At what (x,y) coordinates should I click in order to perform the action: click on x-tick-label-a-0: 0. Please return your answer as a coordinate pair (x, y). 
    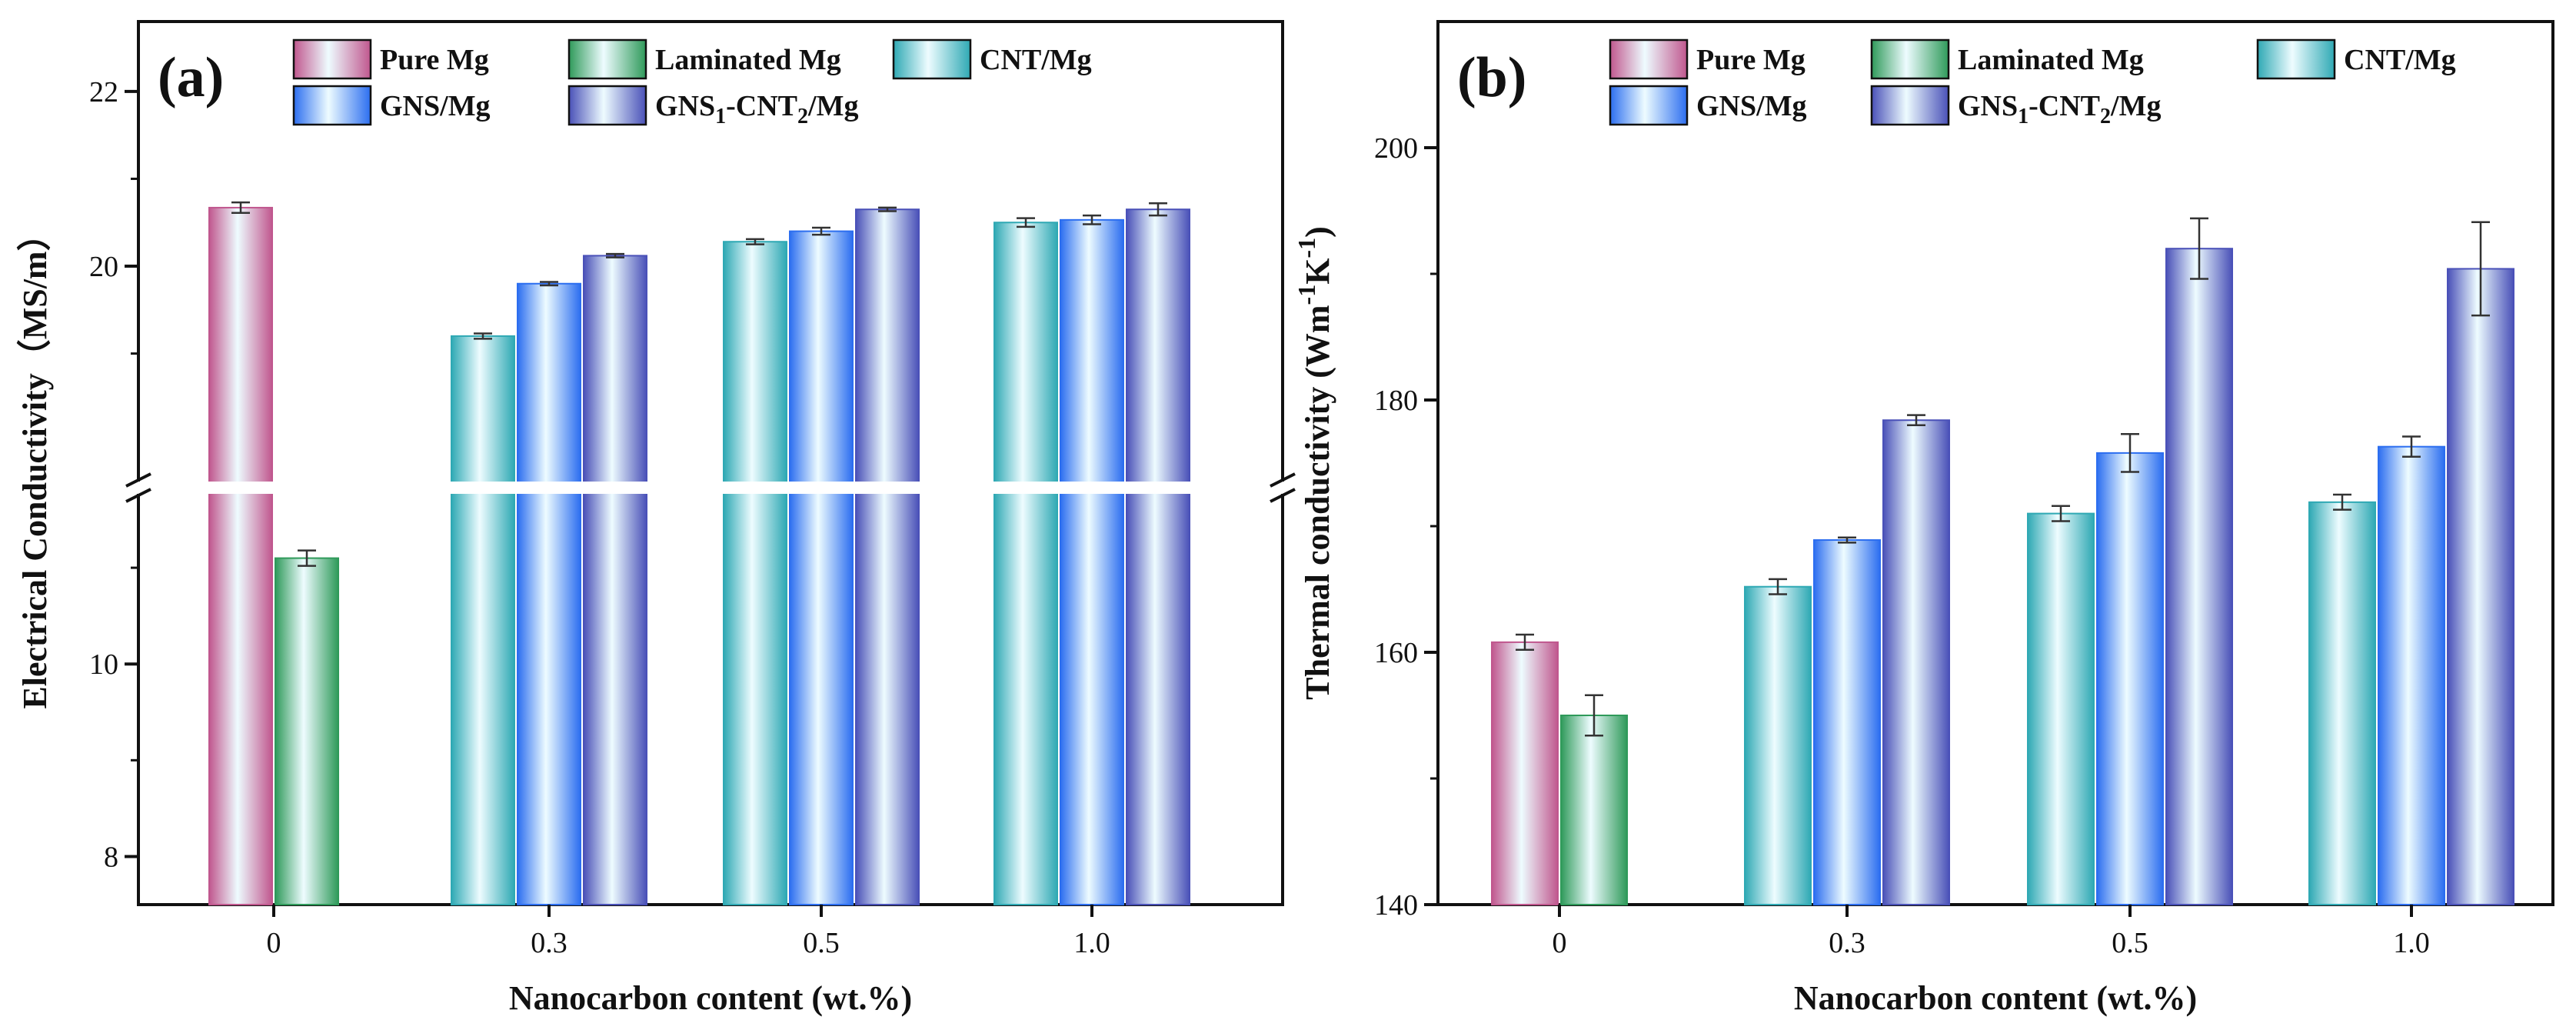
    Looking at the image, I should click on (274, 943).